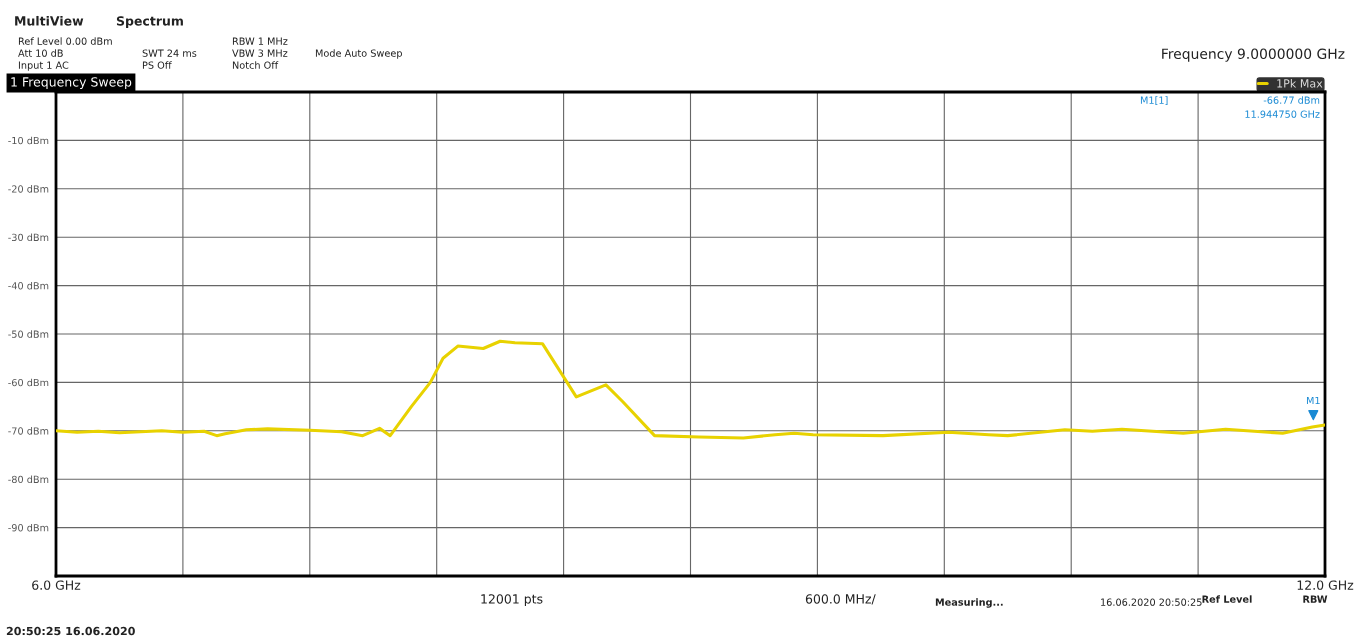 The image size is (1357, 642). Describe the element at coordinates (1154, 100) in the screenshot. I see `annotation: M1[1]` at that location.